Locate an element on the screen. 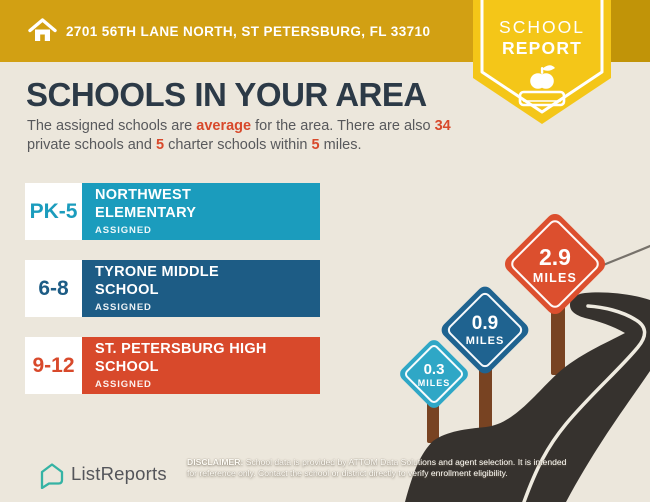 This screenshot has width=650, height=502. sign-label: 2.9 MILES is located at coordinates (555, 264).